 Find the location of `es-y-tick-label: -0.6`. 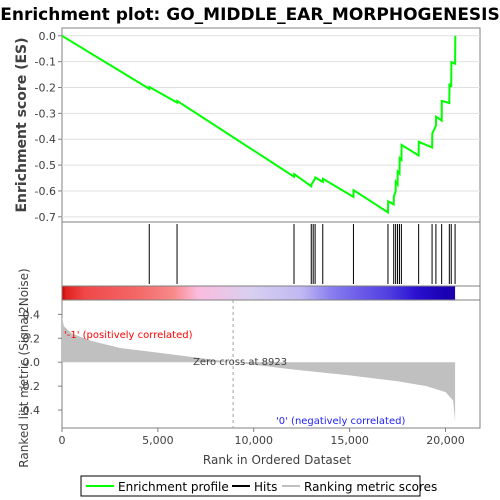

es-y-tick-label: -0.6 is located at coordinates (45, 191).